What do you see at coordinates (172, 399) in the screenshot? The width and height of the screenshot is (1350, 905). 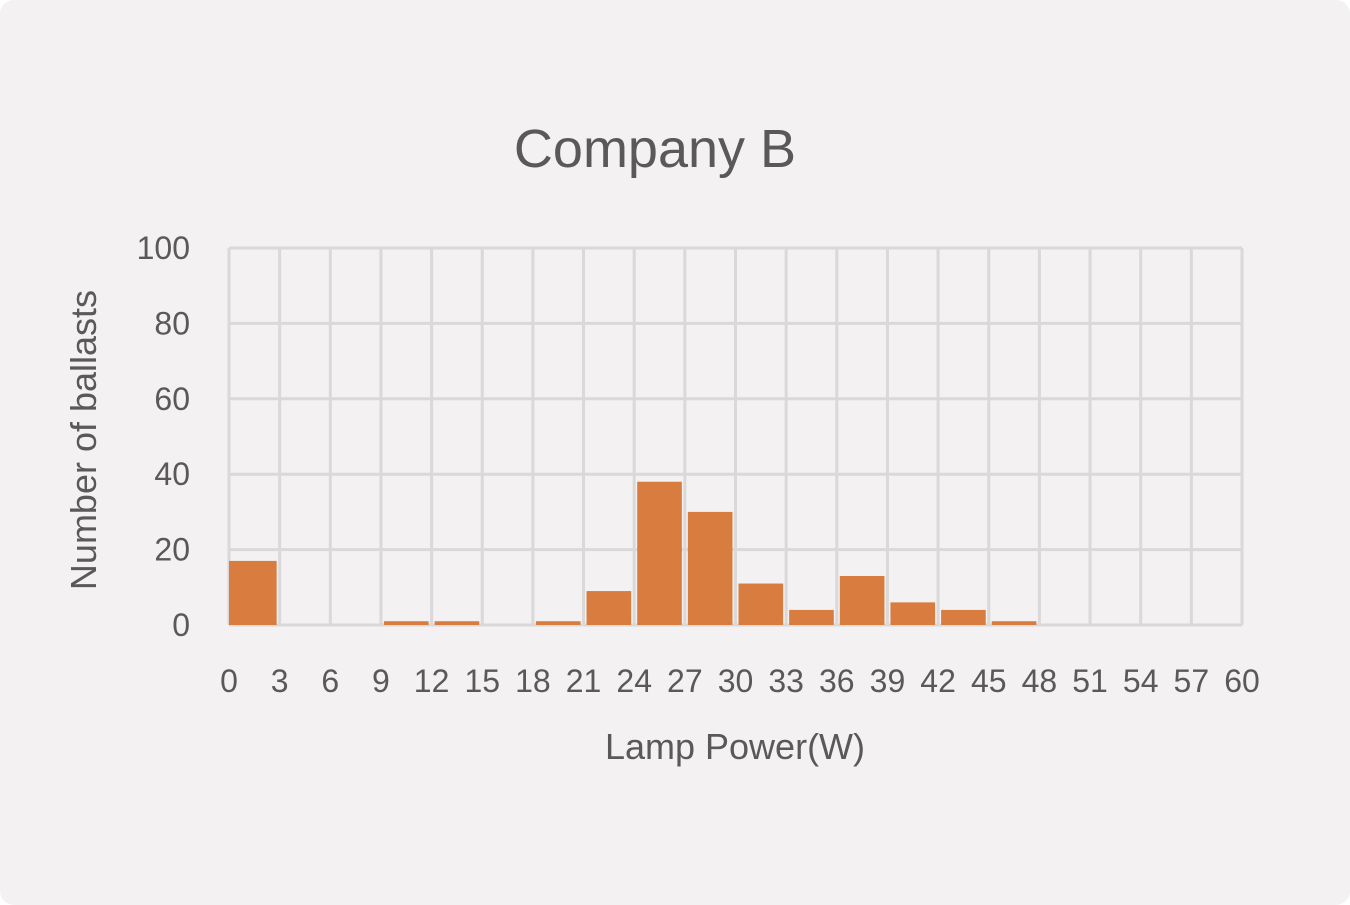 I see `y-tick-label: 60` at bounding box center [172, 399].